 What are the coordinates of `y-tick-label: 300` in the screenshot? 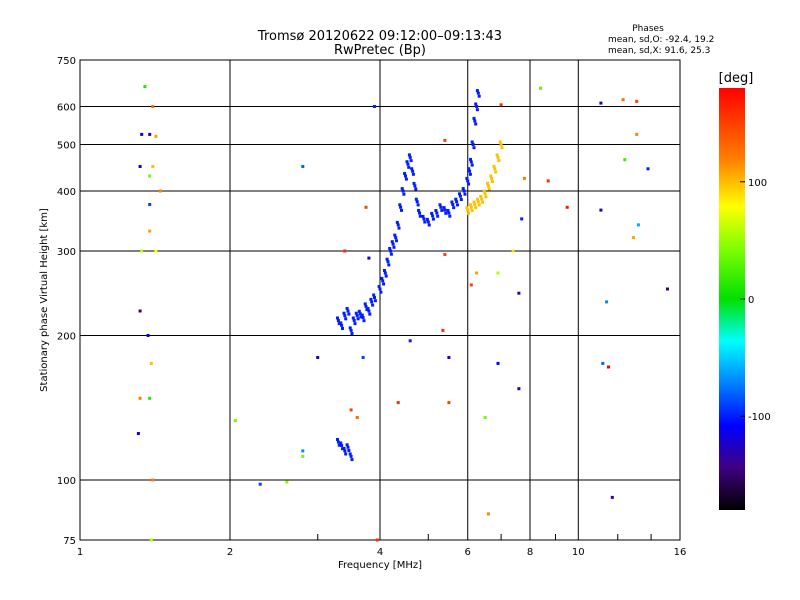 It's located at (66, 252).